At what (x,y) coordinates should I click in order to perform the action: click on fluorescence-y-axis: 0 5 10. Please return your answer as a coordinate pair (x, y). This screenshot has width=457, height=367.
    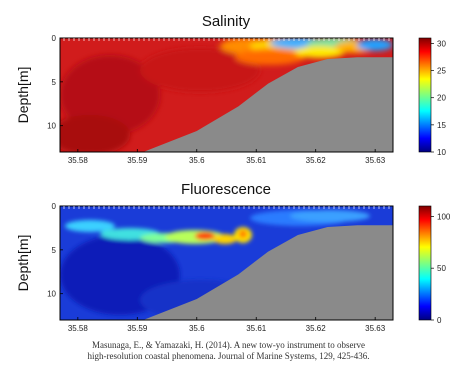
    Looking at the image, I should click on (55, 250).